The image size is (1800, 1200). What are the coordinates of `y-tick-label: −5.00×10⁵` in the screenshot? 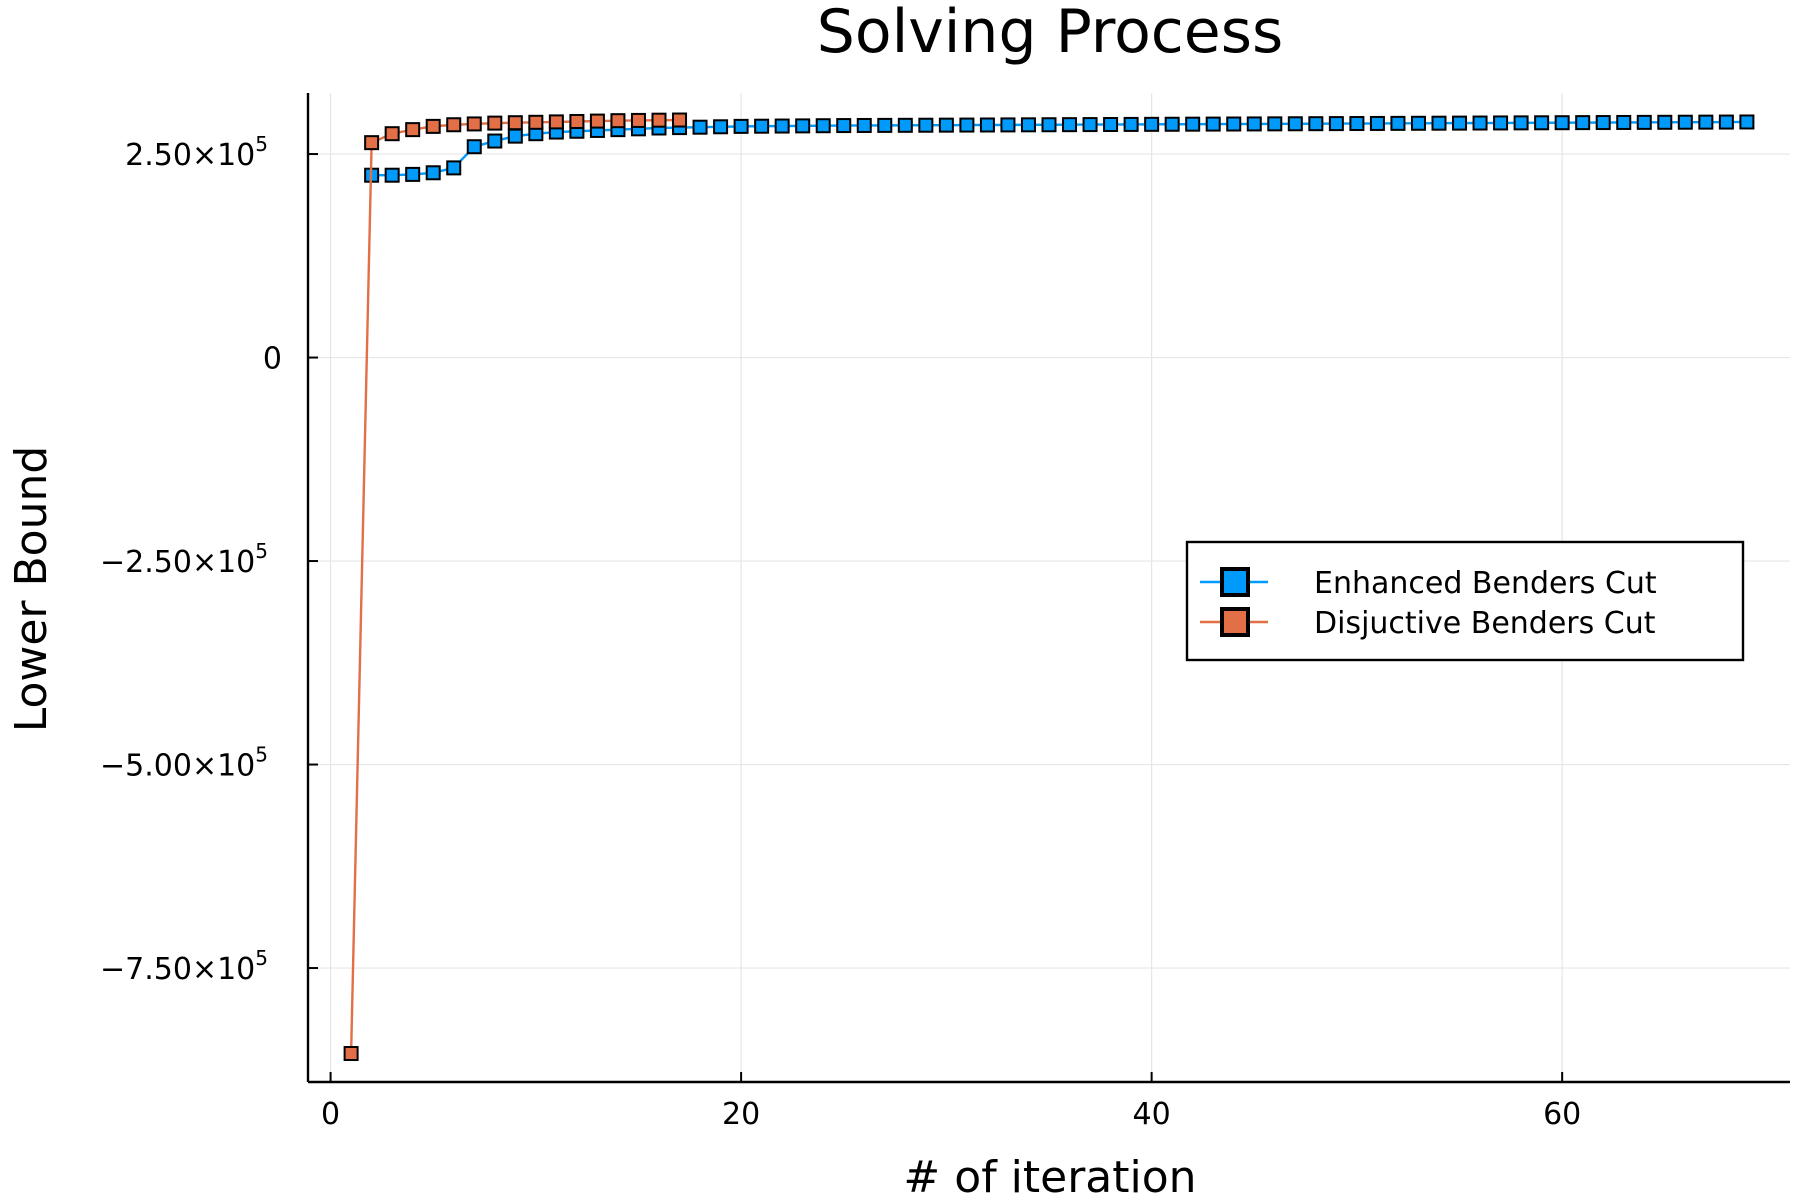 It's located at (184, 763).